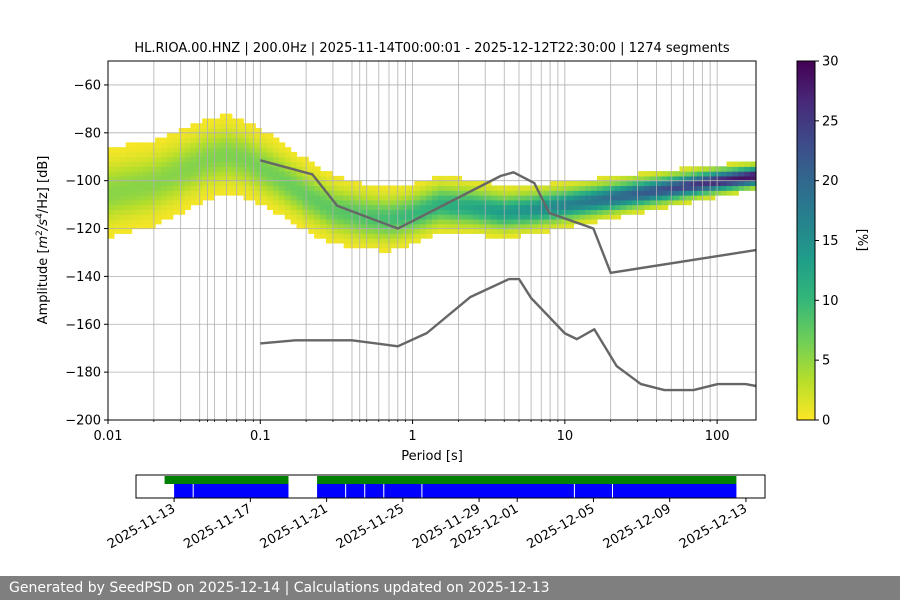 The height and width of the screenshot is (600, 900). What do you see at coordinates (508, 334) in the screenshot?
I see `low-noise-model-line` at bounding box center [508, 334].